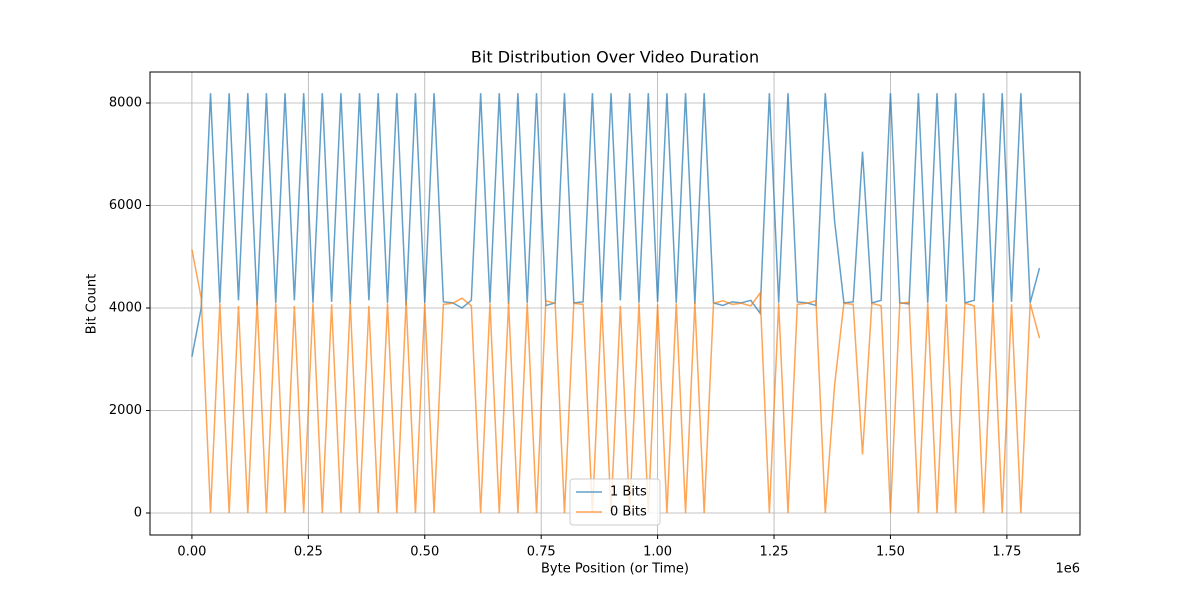 Image resolution: width=1200 pixels, height=600 pixels. Describe the element at coordinates (657, 552) in the screenshot. I see `x-tick-label: 1.00` at that location.